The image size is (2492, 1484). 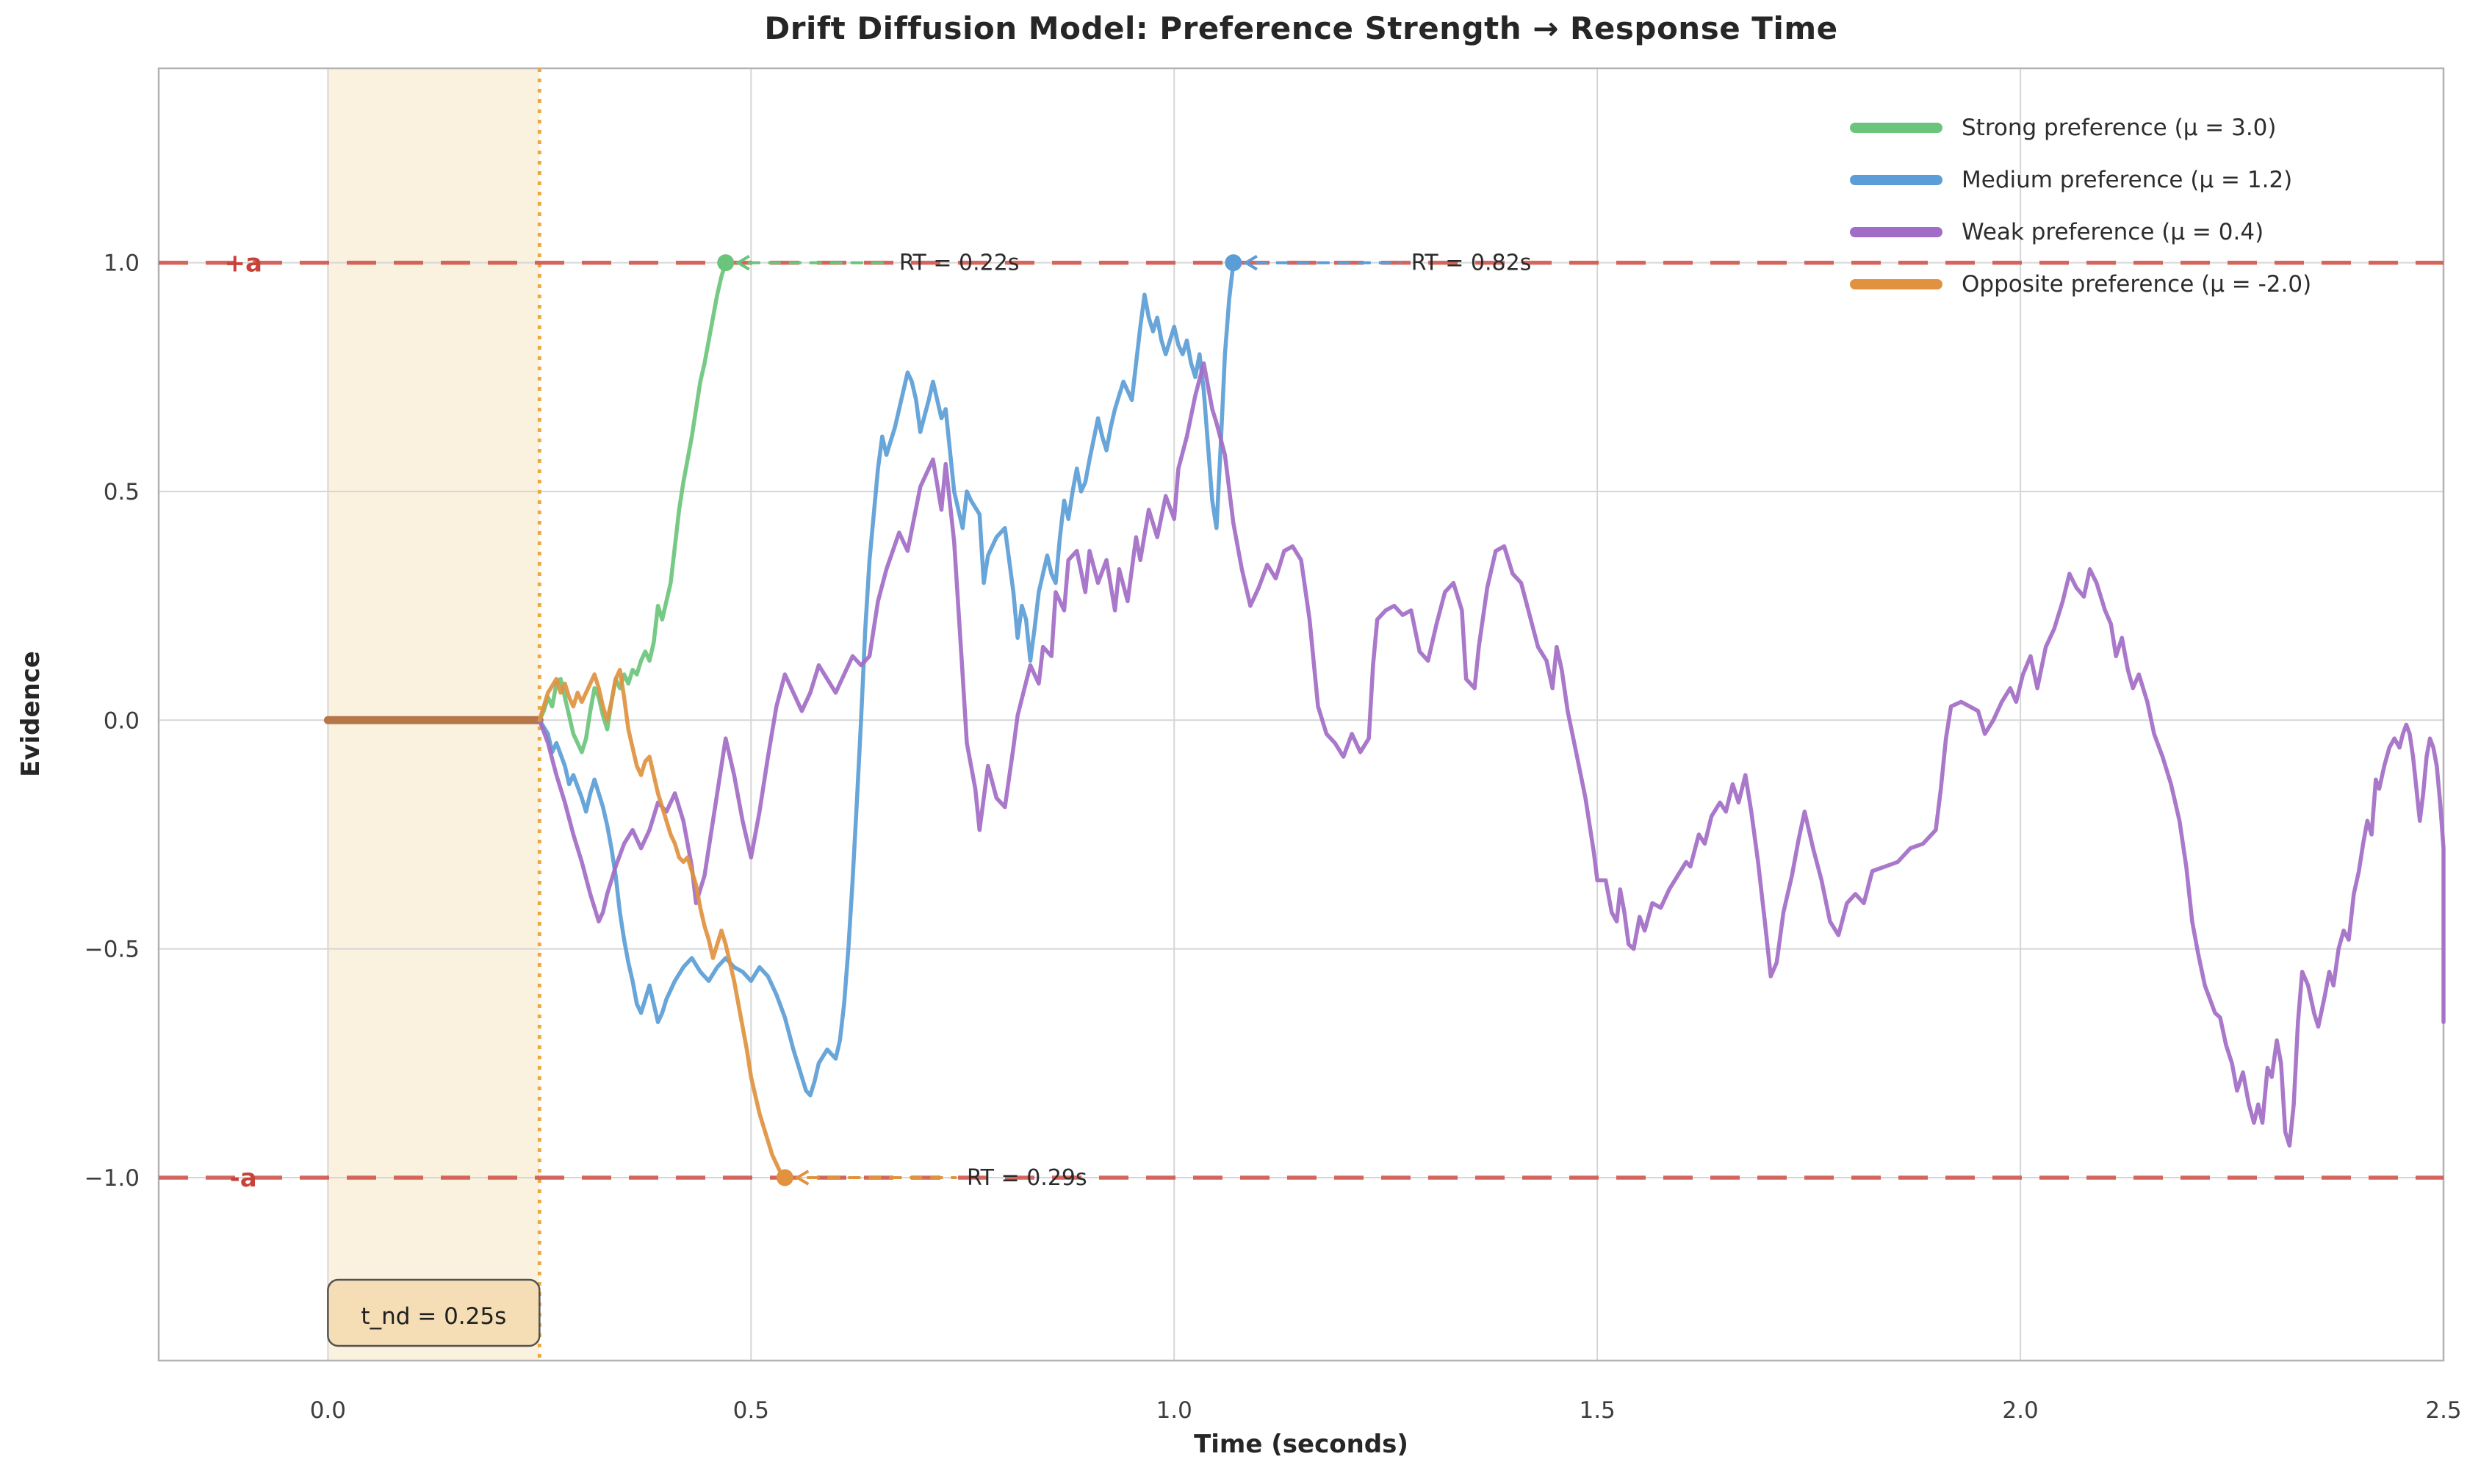 What do you see at coordinates (243, 263) in the screenshot?
I see `upper-boundary-label: +a` at bounding box center [243, 263].